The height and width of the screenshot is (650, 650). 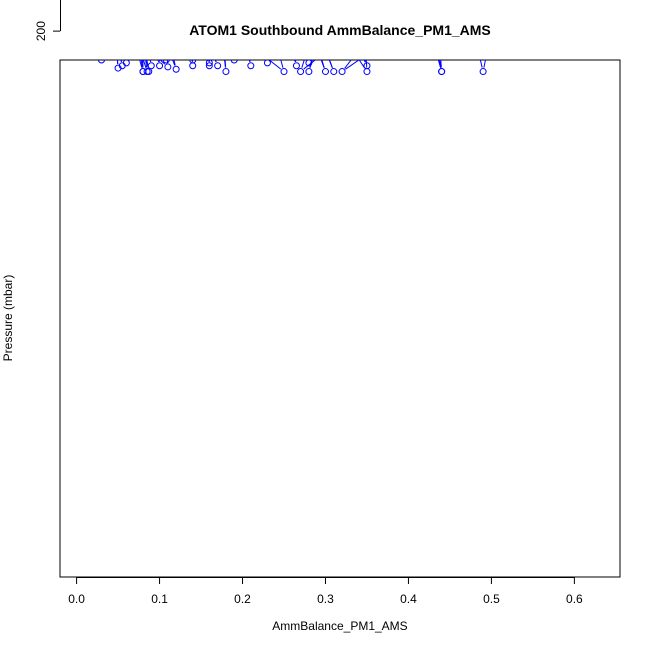 I want to click on y-axis-label: Pressure (mbar), so click(x=8, y=318).